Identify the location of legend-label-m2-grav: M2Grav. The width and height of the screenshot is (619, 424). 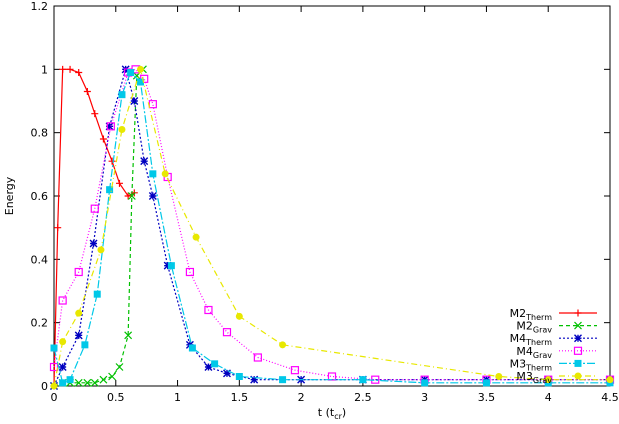
(534, 327).